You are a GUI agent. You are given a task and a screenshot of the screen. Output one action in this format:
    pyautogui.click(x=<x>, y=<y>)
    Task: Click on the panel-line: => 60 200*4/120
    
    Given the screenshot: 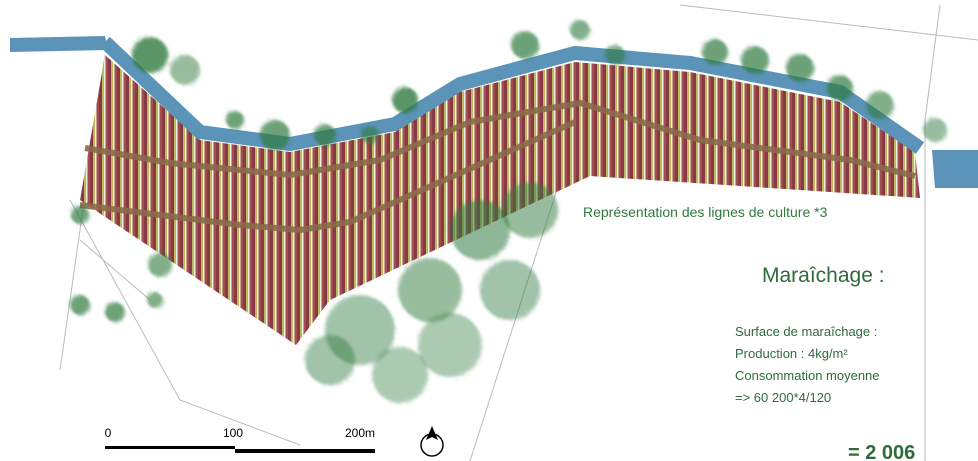 What is the action you would take?
    pyautogui.click(x=783, y=397)
    